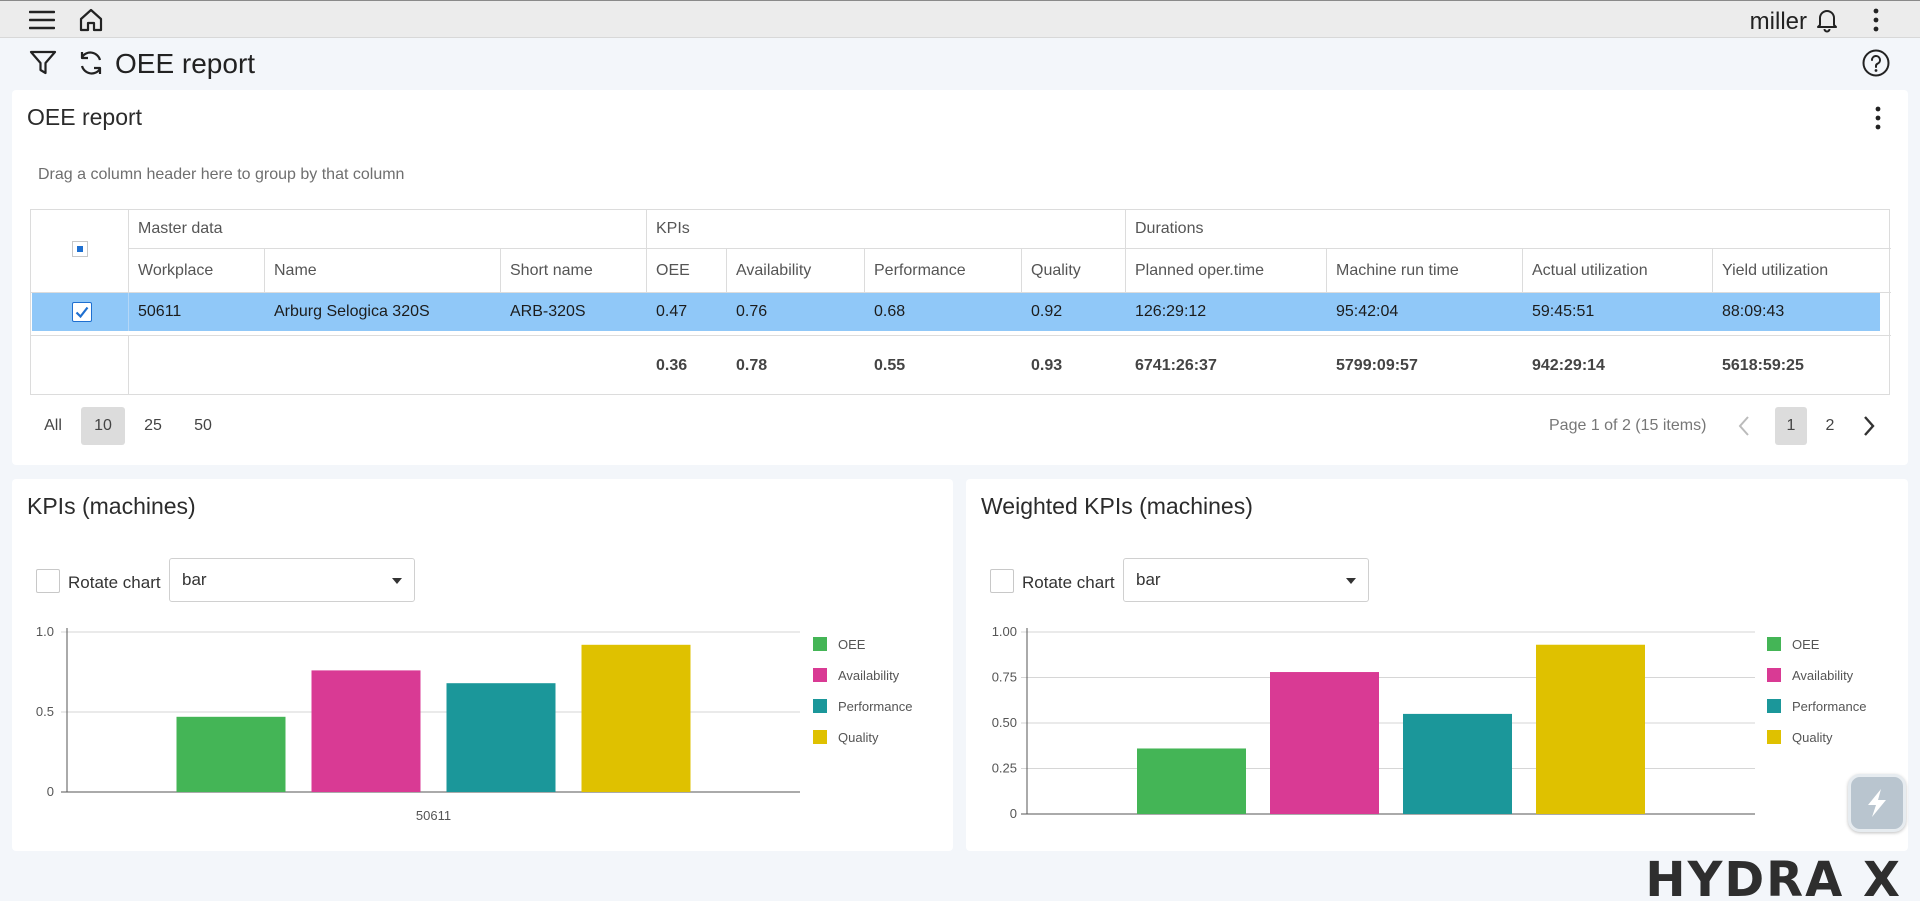  Describe the element at coordinates (752, 311) in the screenshot. I see `cell-availability: 0.76` at that location.